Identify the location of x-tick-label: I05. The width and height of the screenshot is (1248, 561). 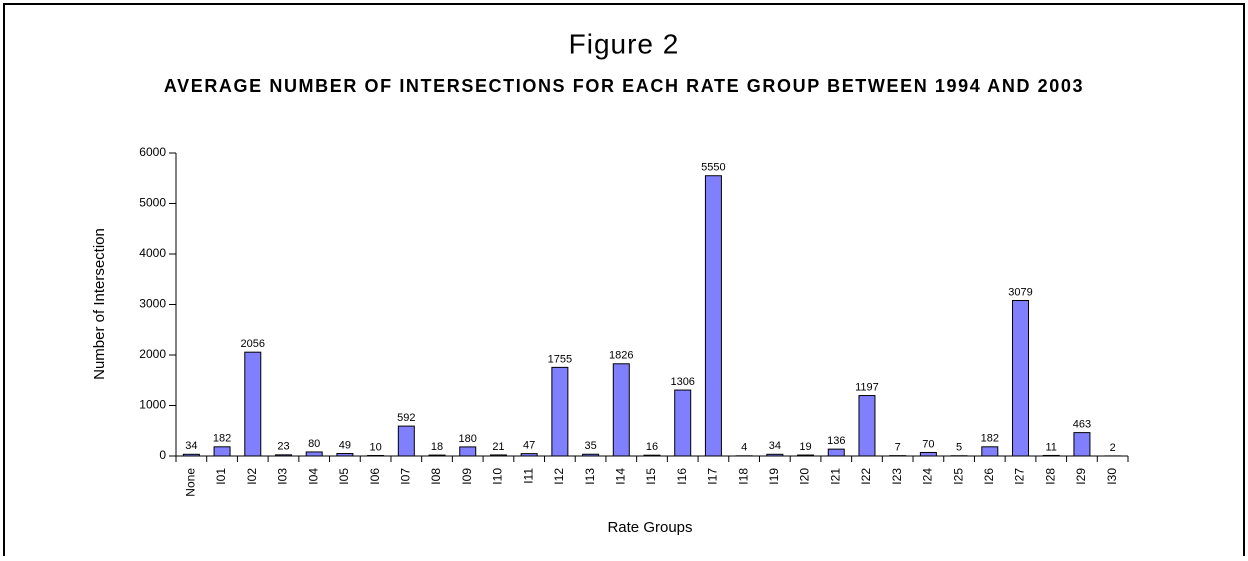
(344, 476).